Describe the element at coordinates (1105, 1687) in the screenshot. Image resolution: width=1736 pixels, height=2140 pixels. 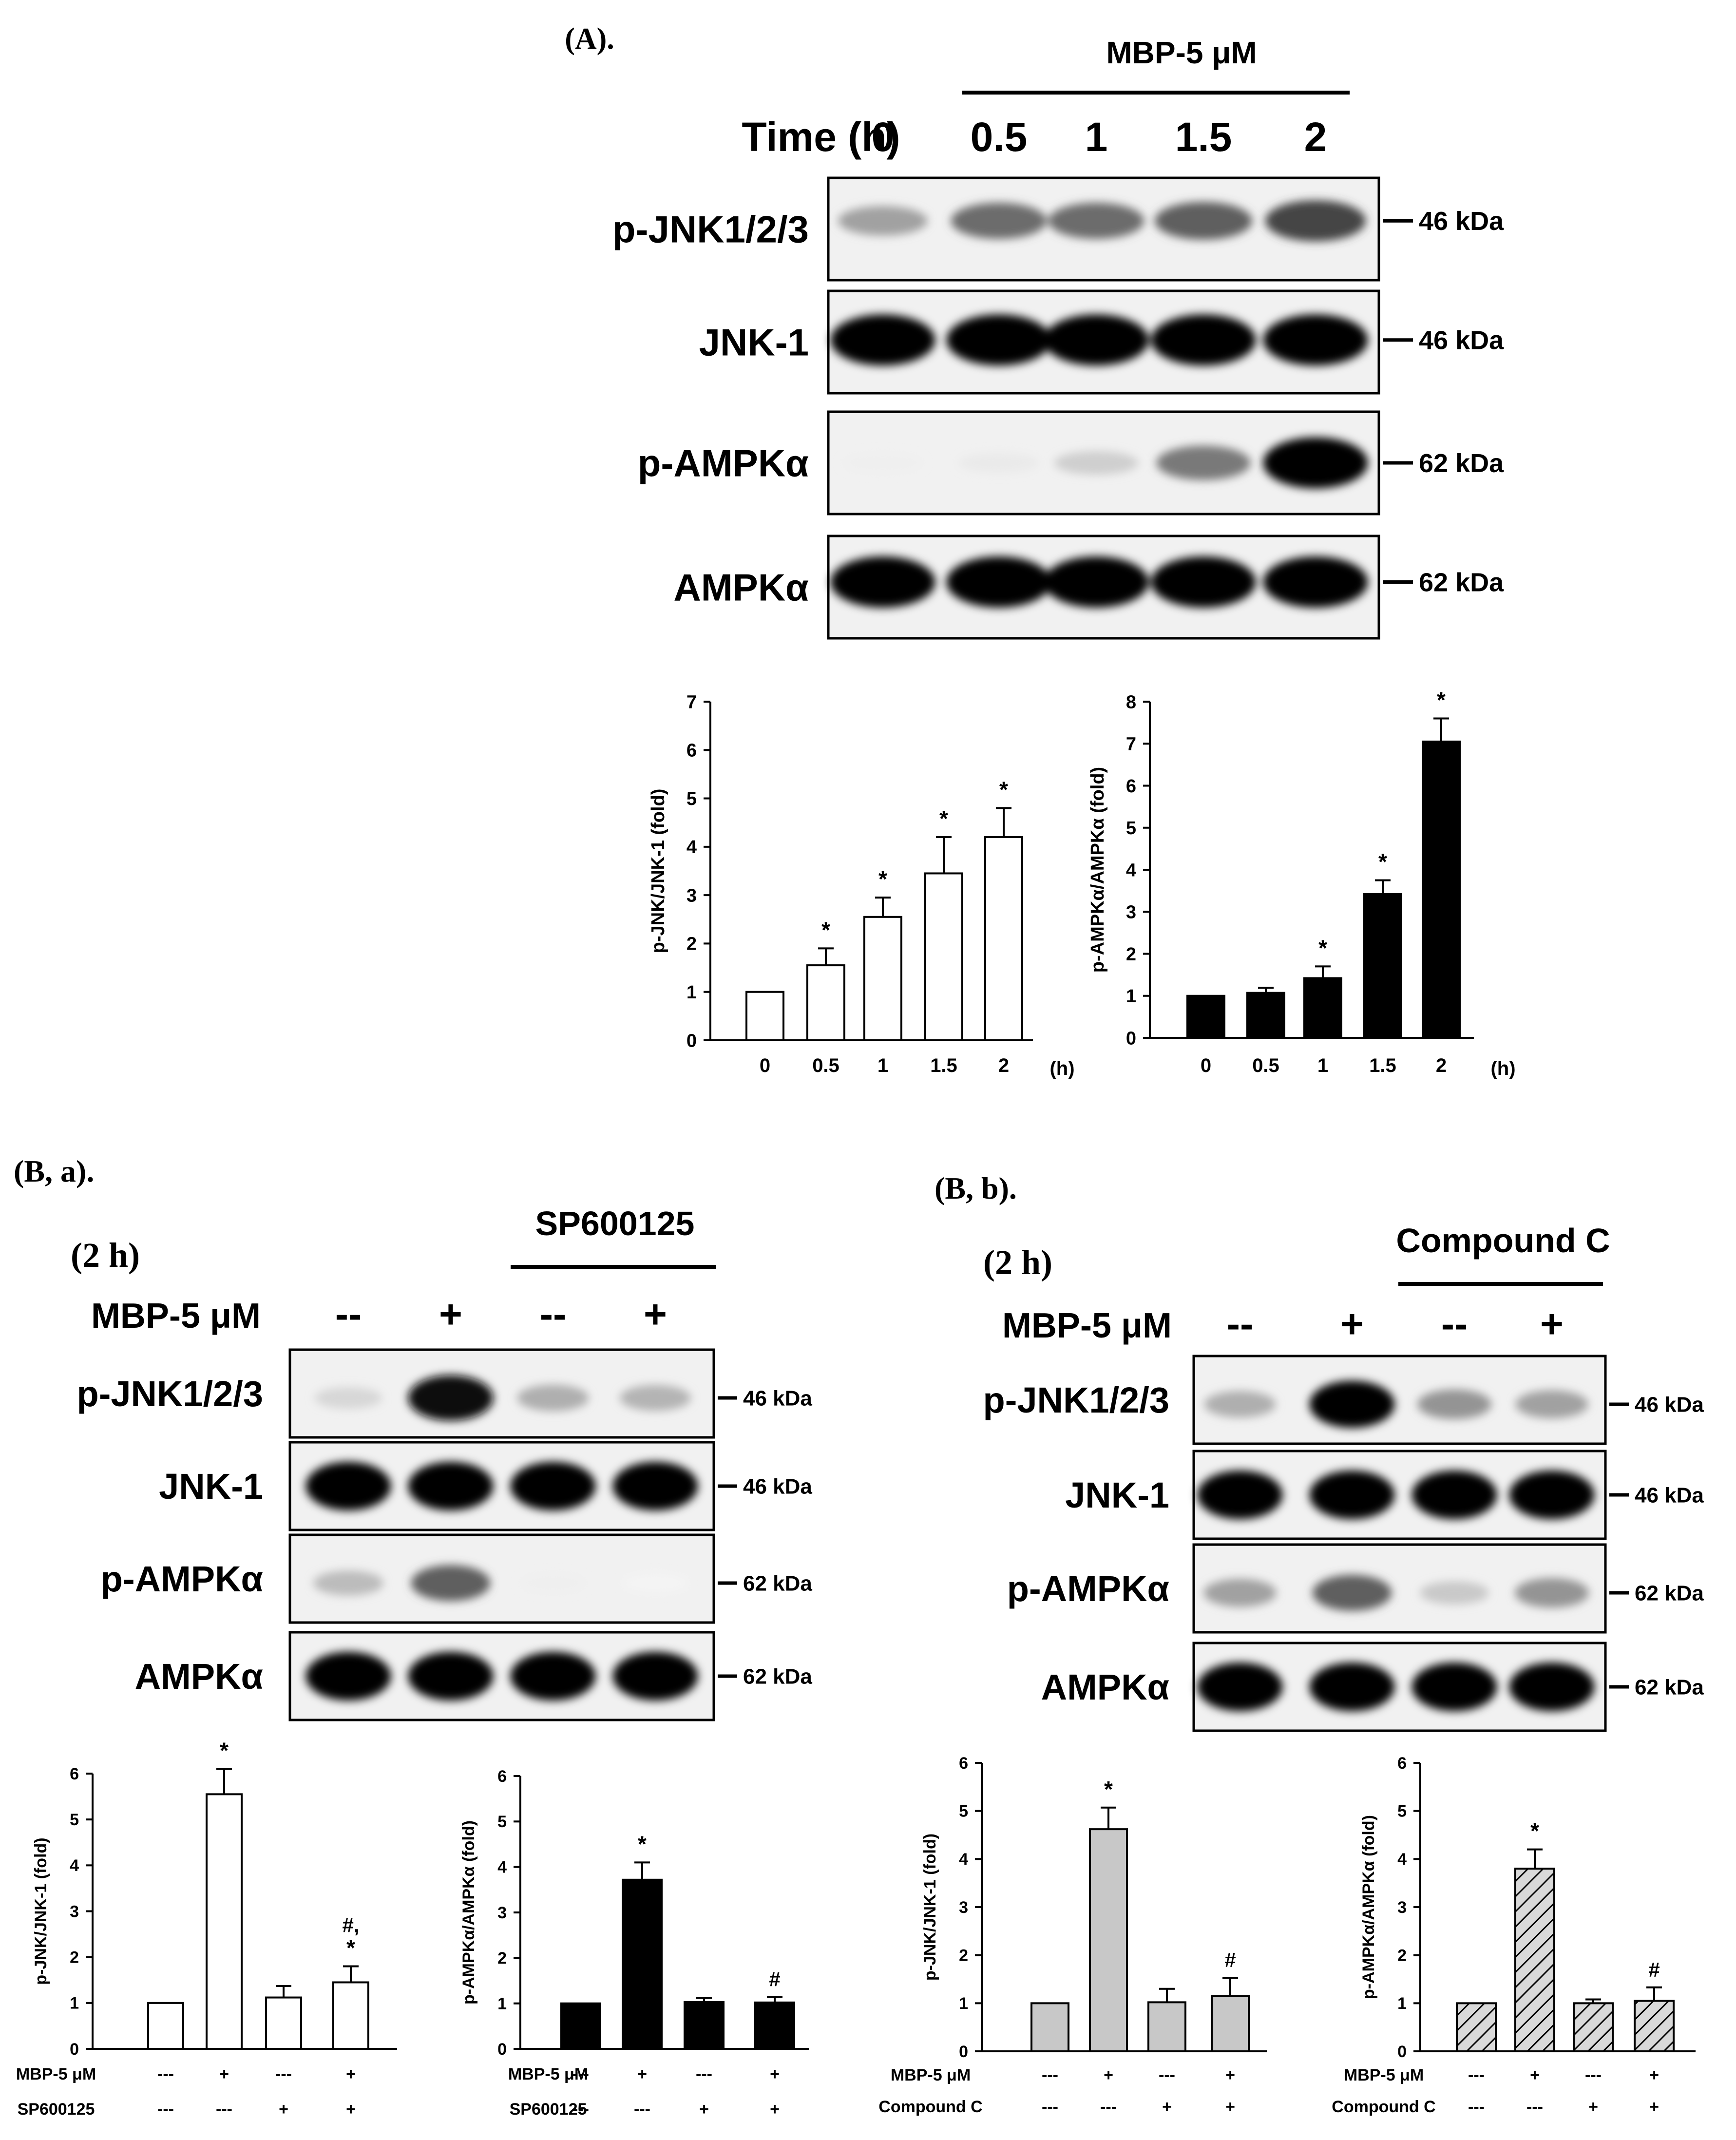
I see `panel-bb-blot-label: AMPKα` at that location.